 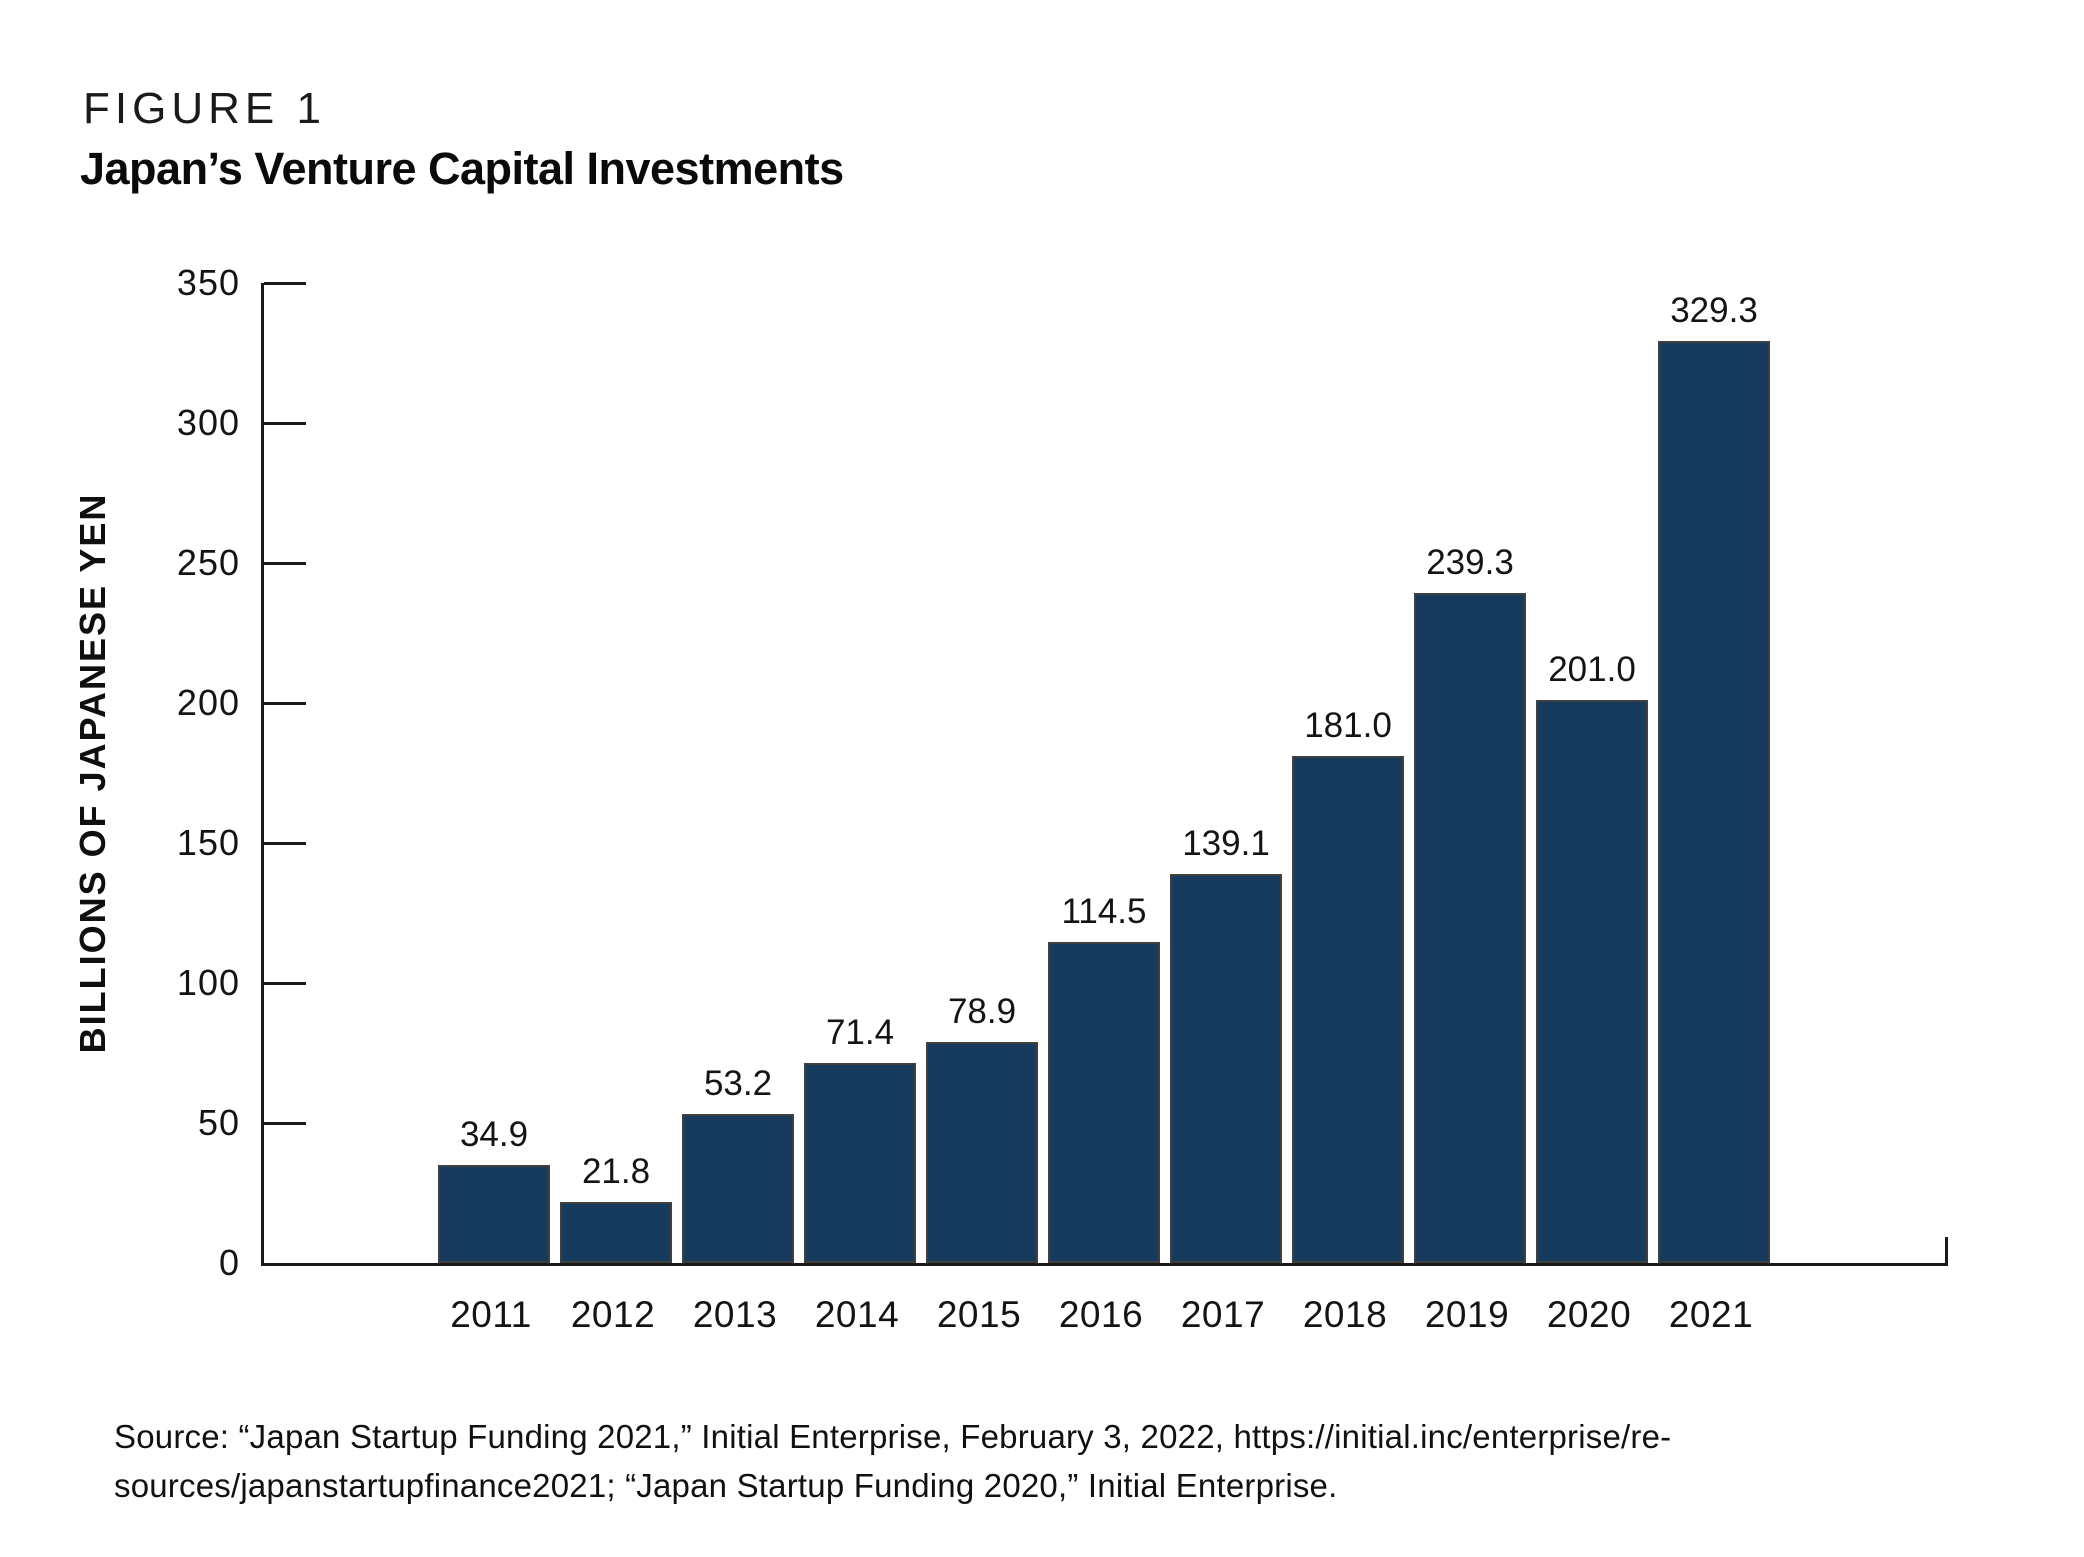 I want to click on bar-2017, so click(x=1226, y=1068).